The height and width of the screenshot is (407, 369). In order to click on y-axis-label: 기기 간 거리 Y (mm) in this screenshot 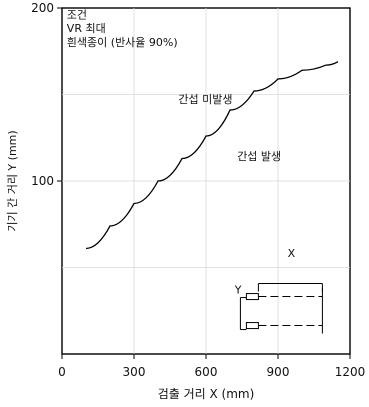, I will do `click(12, 180)`.